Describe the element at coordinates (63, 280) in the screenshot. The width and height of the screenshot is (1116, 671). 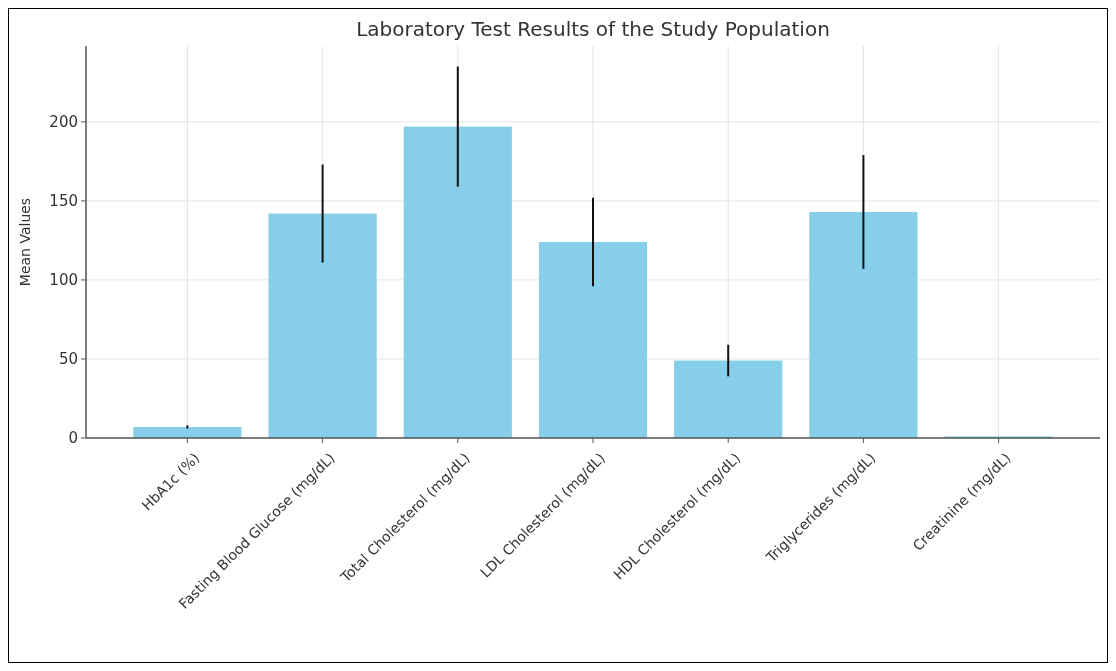
I see `y-tick-label: 100` at that location.